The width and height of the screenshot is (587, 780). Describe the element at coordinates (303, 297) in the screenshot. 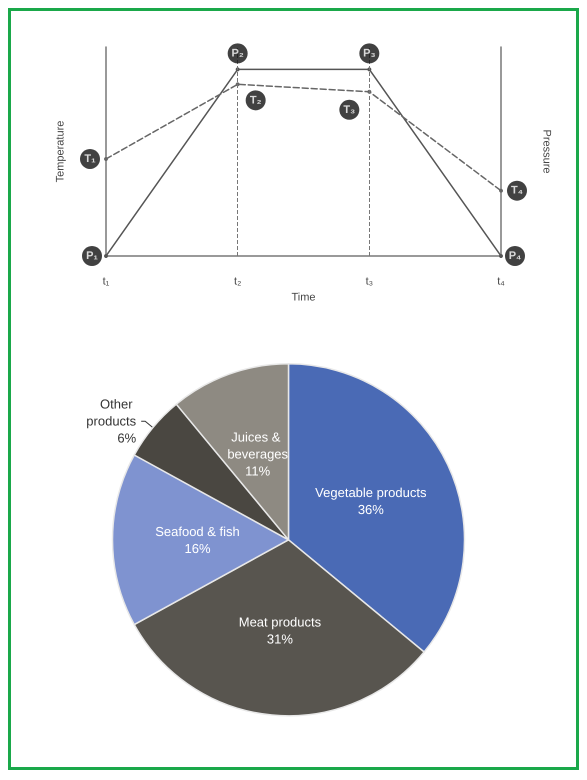

I see `x-axis-title: Time` at that location.